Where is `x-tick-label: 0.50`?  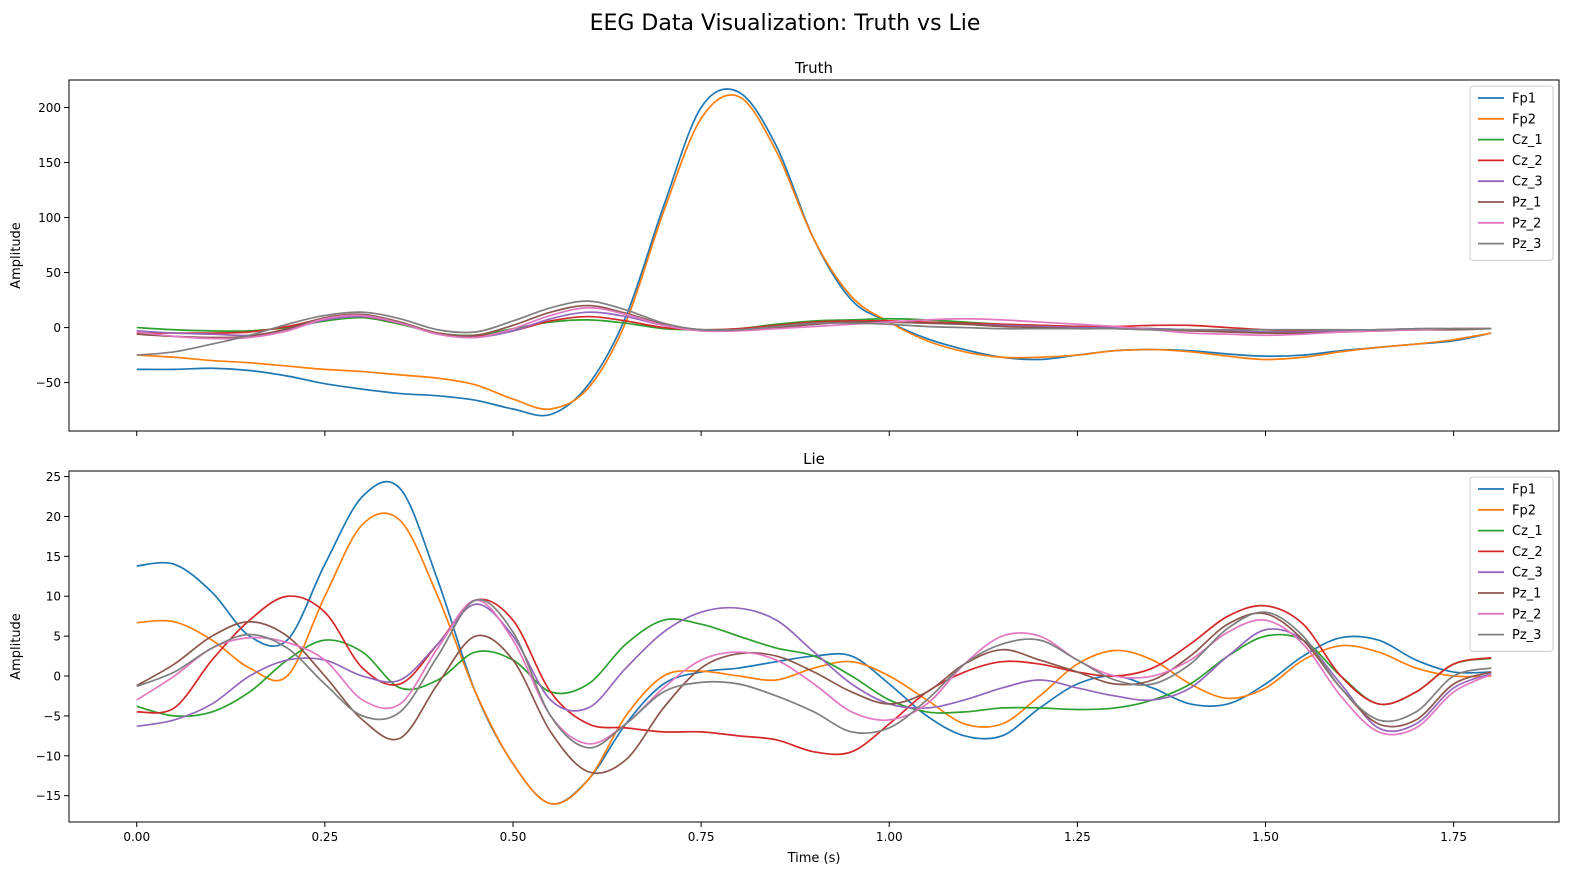
x-tick-label: 0.50 is located at coordinates (513, 837).